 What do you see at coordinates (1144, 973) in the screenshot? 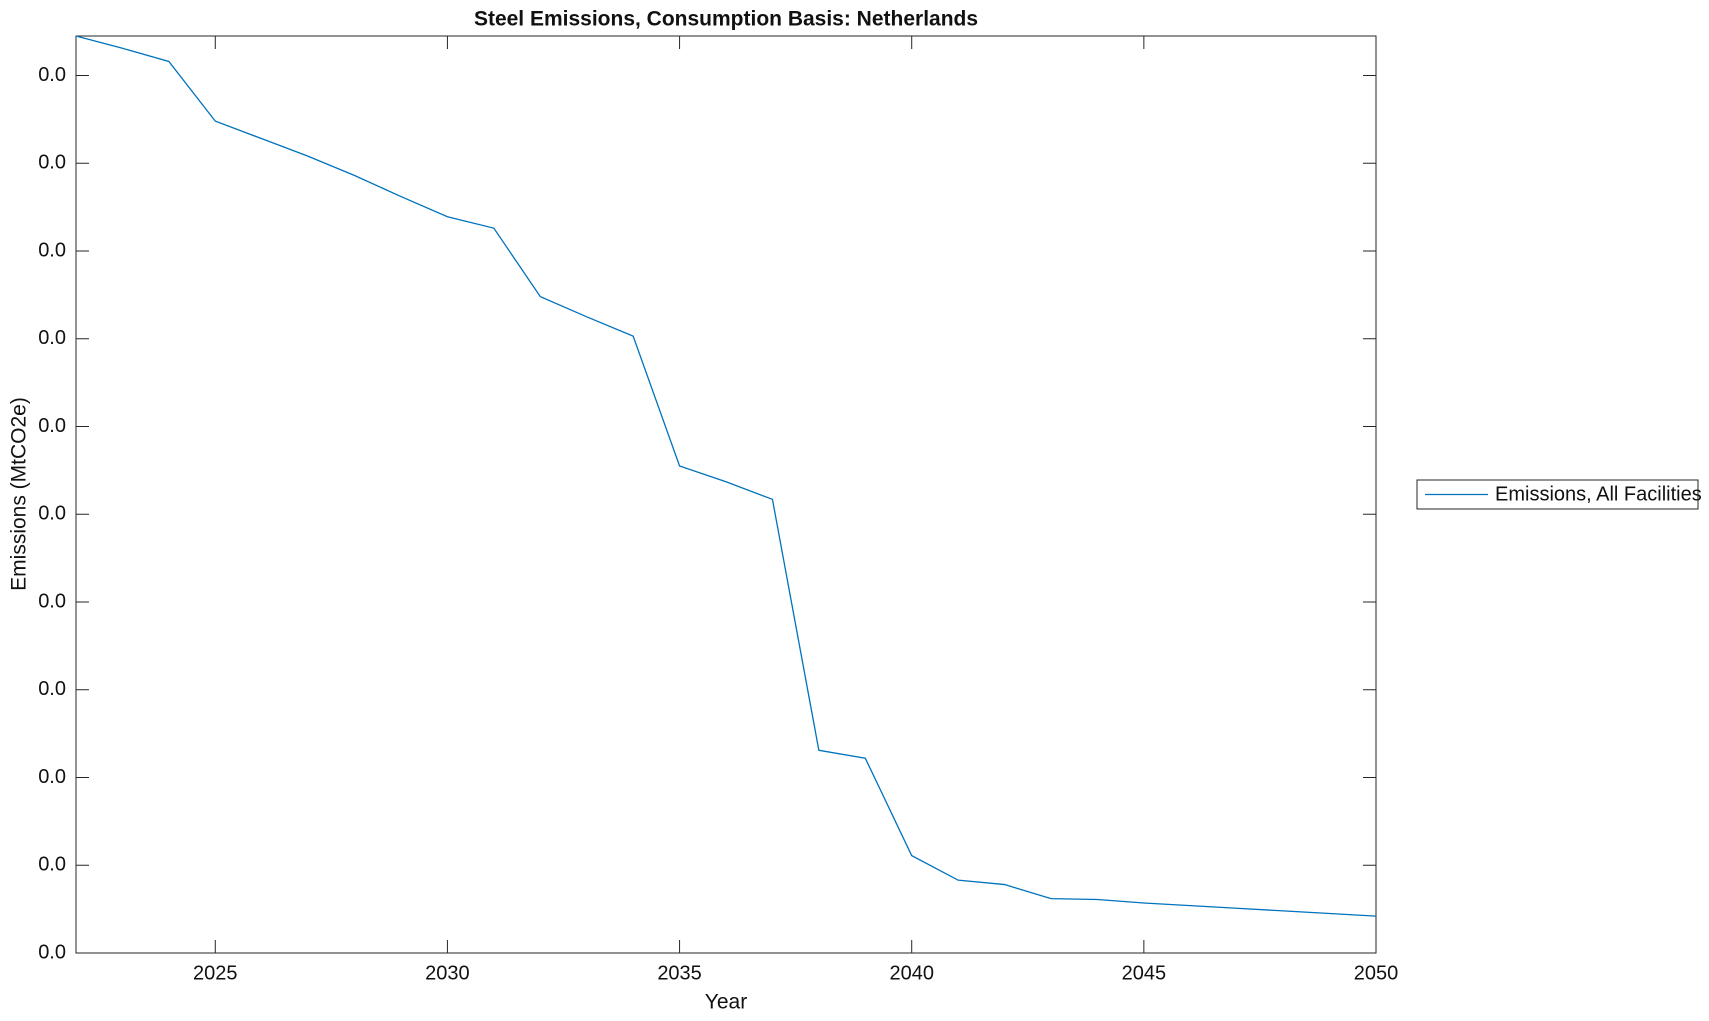
I see `x-tick-label: 2045` at bounding box center [1144, 973].